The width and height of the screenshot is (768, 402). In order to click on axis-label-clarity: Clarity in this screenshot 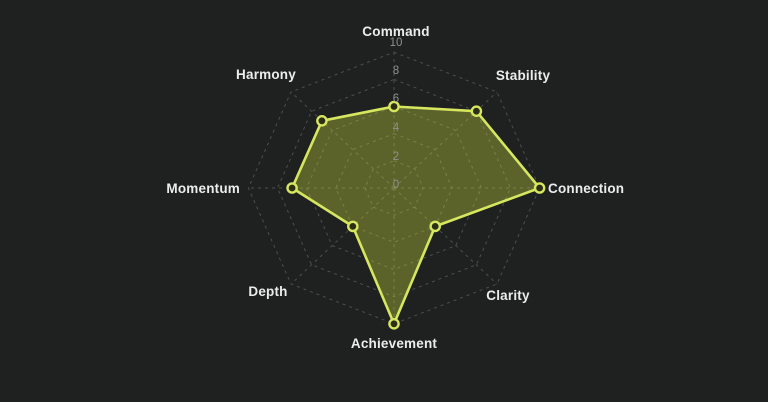, I will do `click(508, 295)`.